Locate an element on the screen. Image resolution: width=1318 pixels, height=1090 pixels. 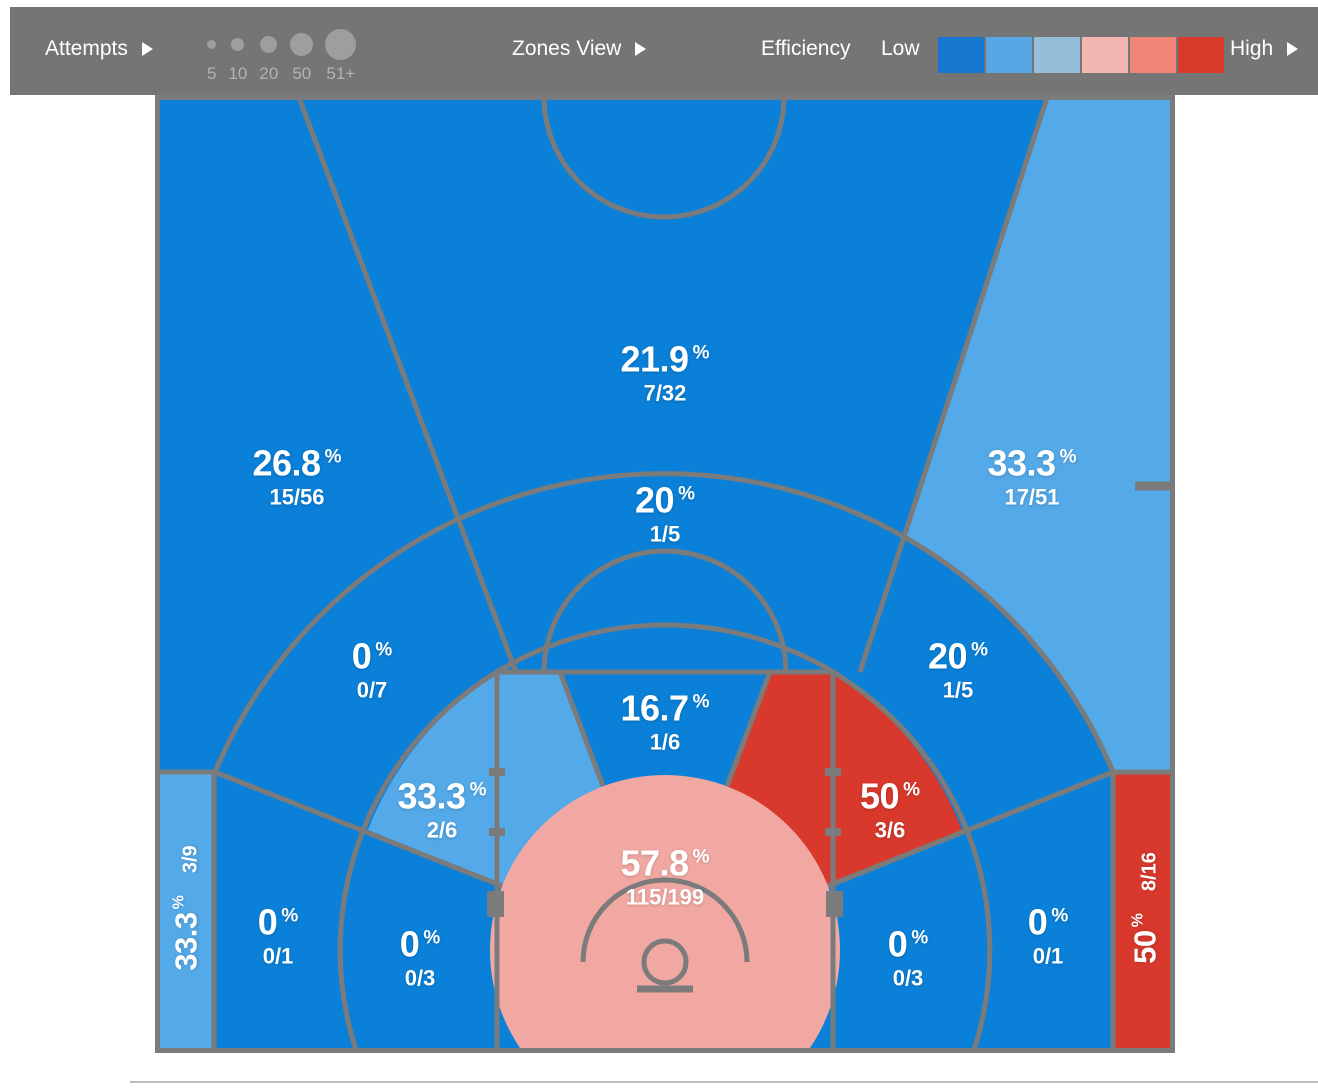
zone-label-left-corner: 33.3% 3/9 is located at coordinates (186, 908).